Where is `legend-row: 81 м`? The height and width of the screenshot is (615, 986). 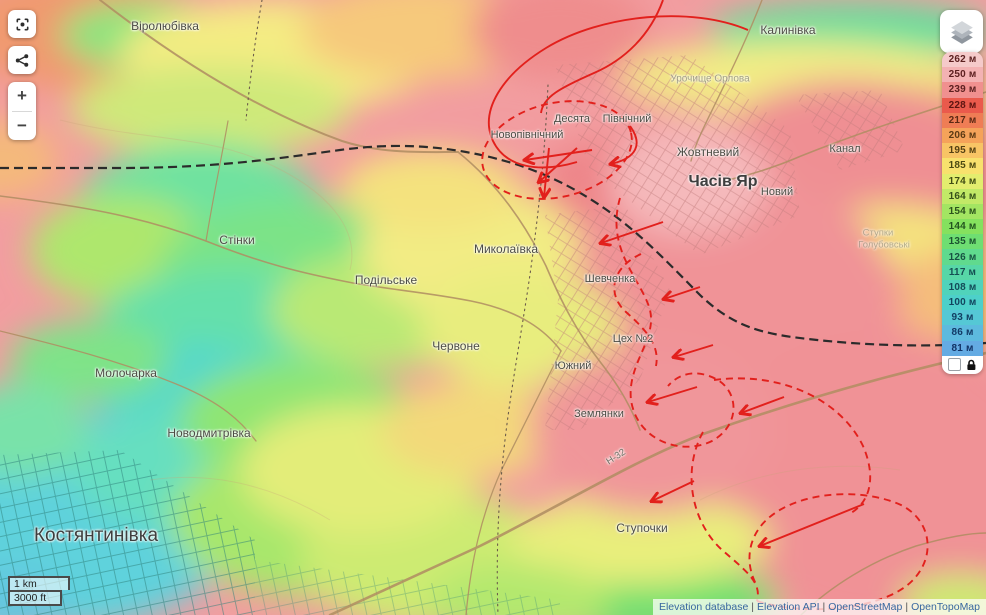
legend-row: 81 м is located at coordinates (962, 348).